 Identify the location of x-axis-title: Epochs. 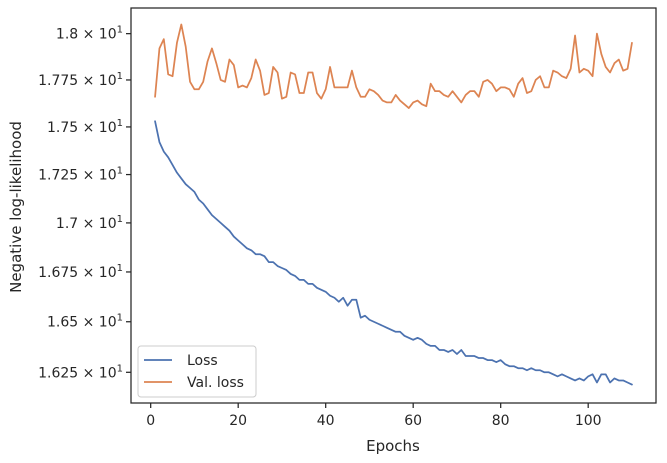
(393, 446).